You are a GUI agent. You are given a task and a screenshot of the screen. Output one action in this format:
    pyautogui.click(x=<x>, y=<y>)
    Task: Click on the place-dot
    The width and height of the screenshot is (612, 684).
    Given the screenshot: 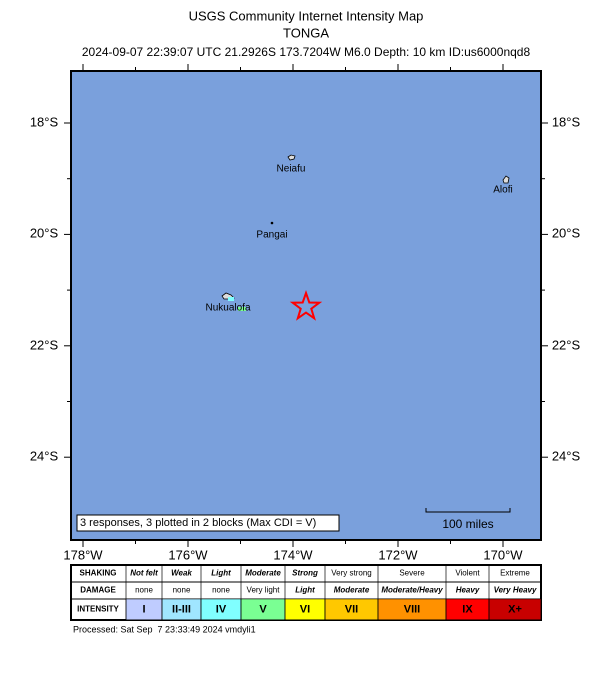 What is the action you would take?
    pyautogui.click(x=272, y=223)
    